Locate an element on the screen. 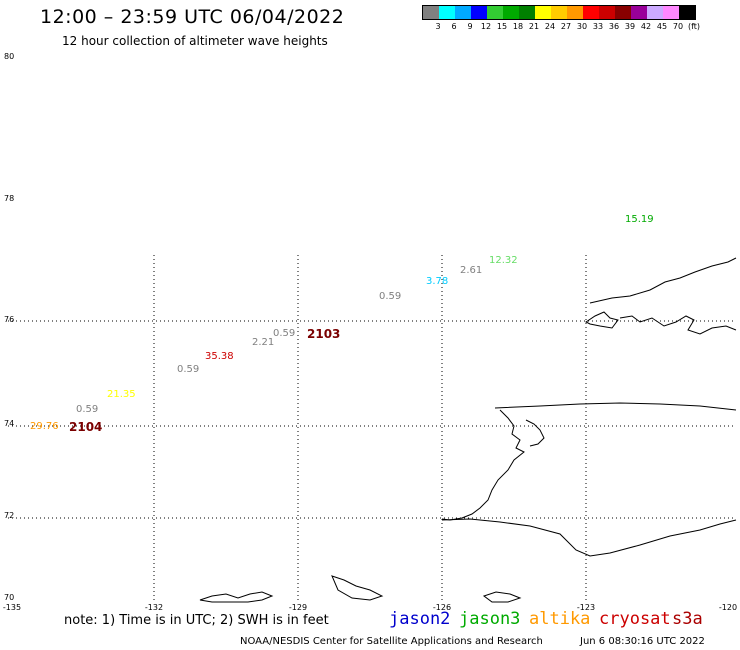 The image size is (740, 650). satellite-label: cryosat is located at coordinates (635, 619).